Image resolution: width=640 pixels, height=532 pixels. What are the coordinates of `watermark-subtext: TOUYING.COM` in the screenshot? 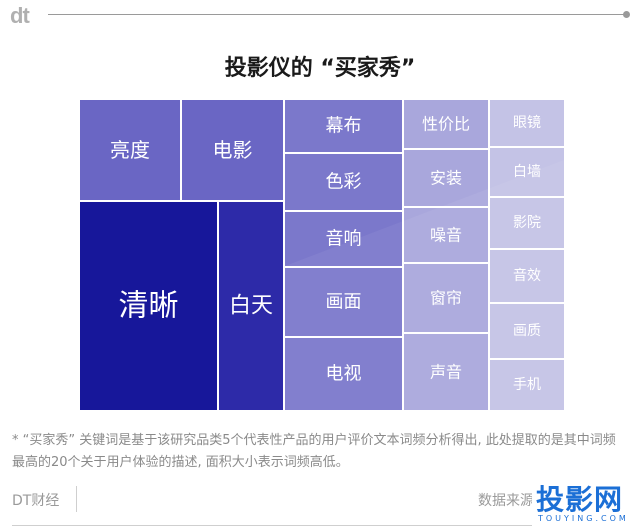 It's located at (583, 518).